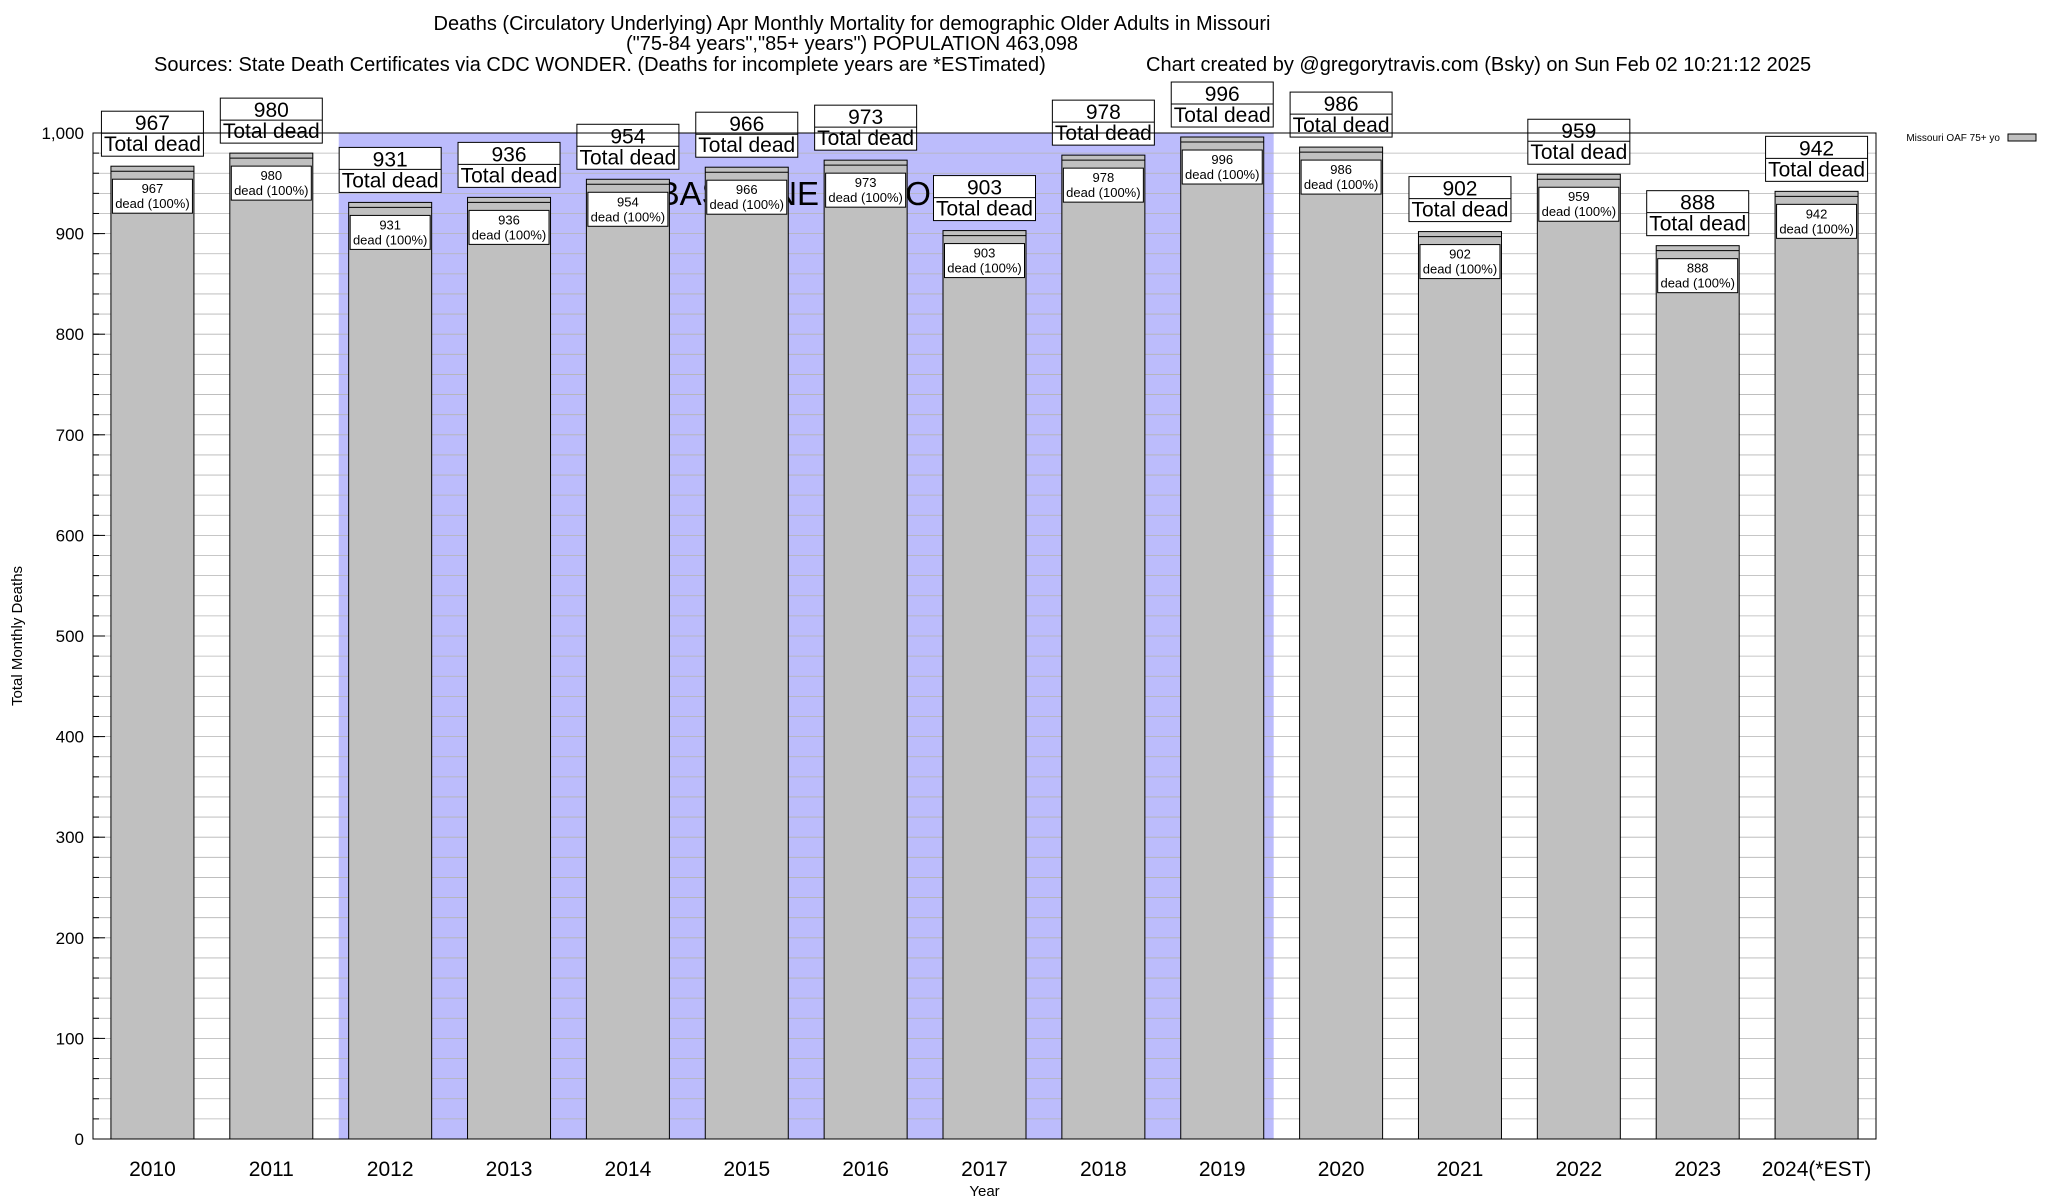  What do you see at coordinates (1222, 159) in the screenshot?
I see `inner-value-label: 996` at bounding box center [1222, 159].